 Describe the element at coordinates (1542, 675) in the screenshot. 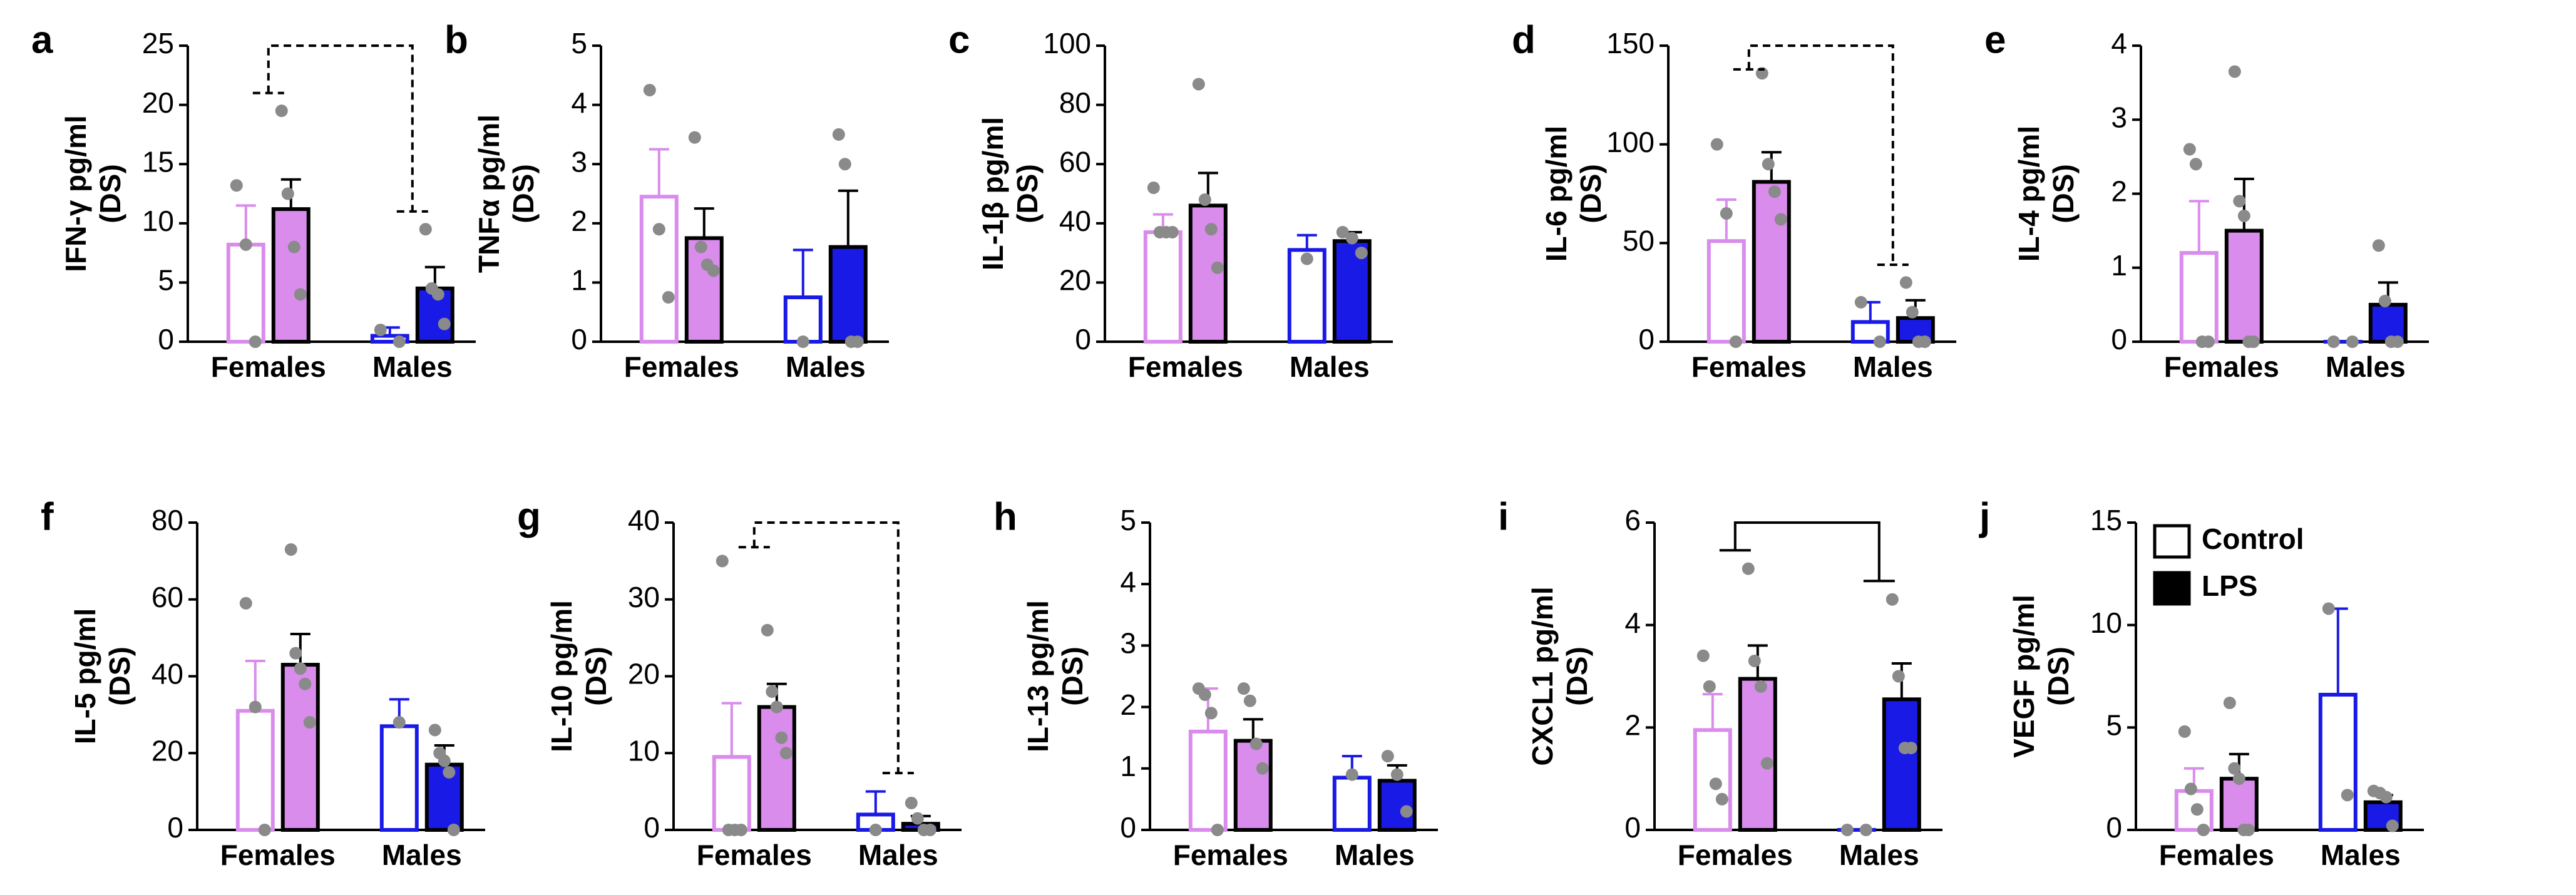

I see `y-axis-label: CXCL1 pg/ml` at that location.